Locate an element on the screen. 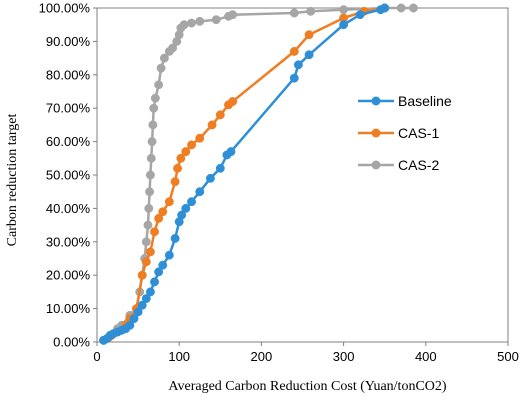  y-tick-label: 10.00% is located at coordinates (68, 308).